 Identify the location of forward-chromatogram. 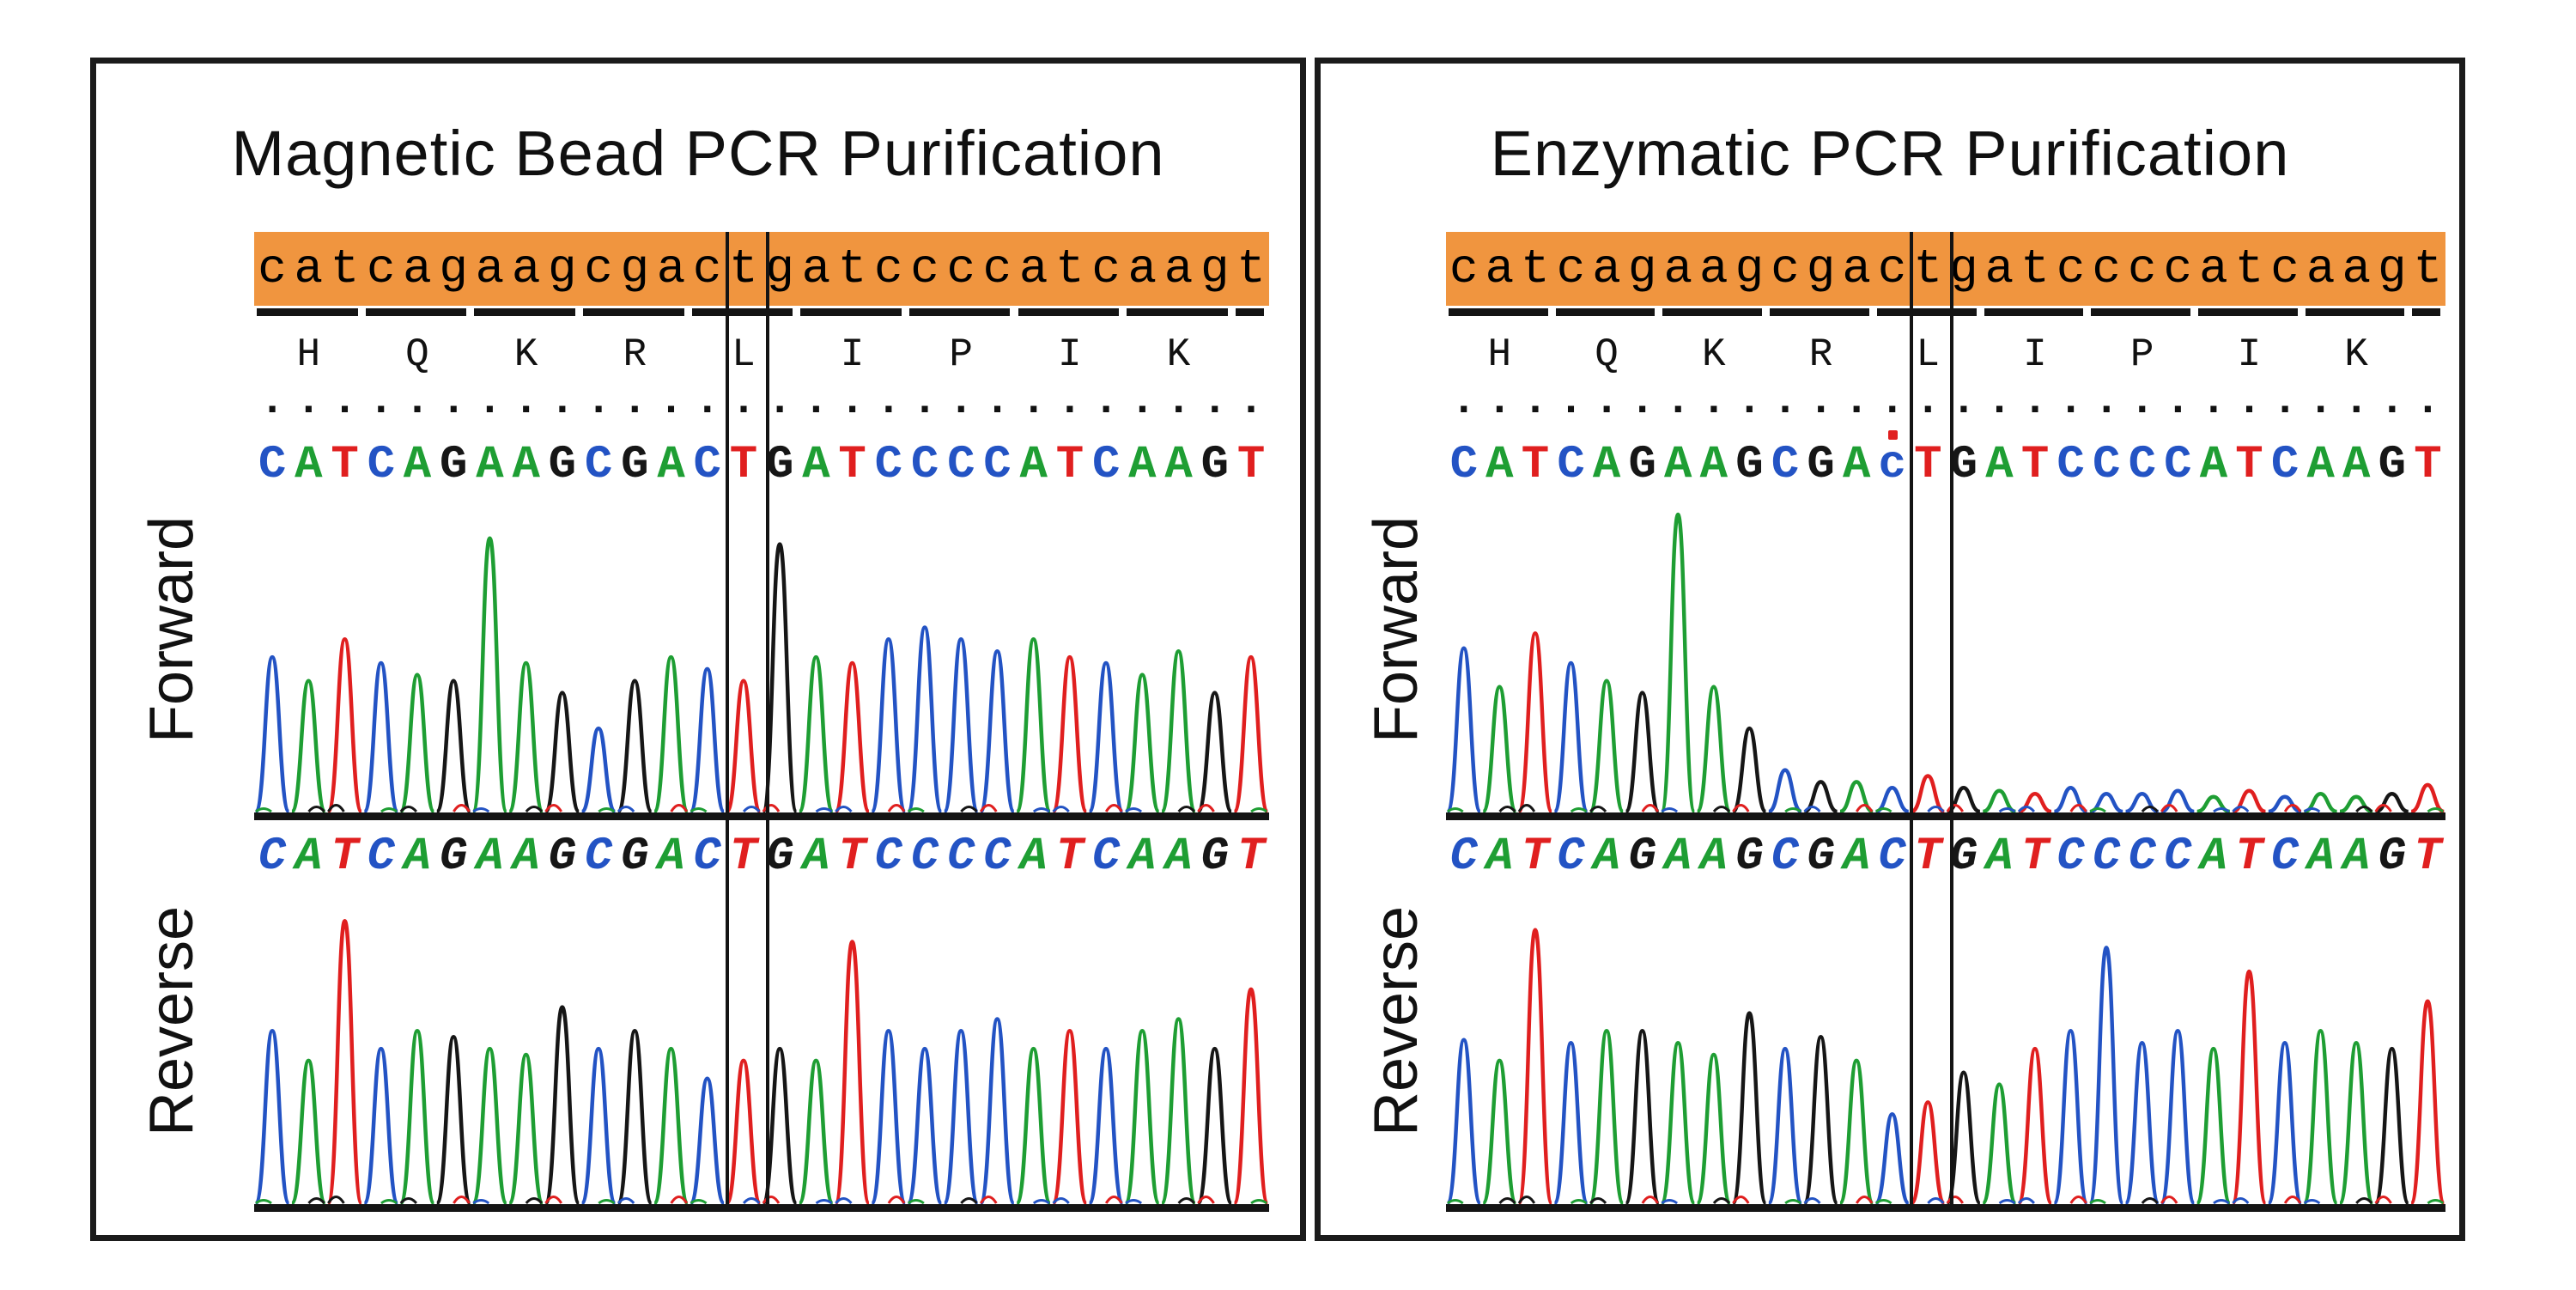
(761, 678).